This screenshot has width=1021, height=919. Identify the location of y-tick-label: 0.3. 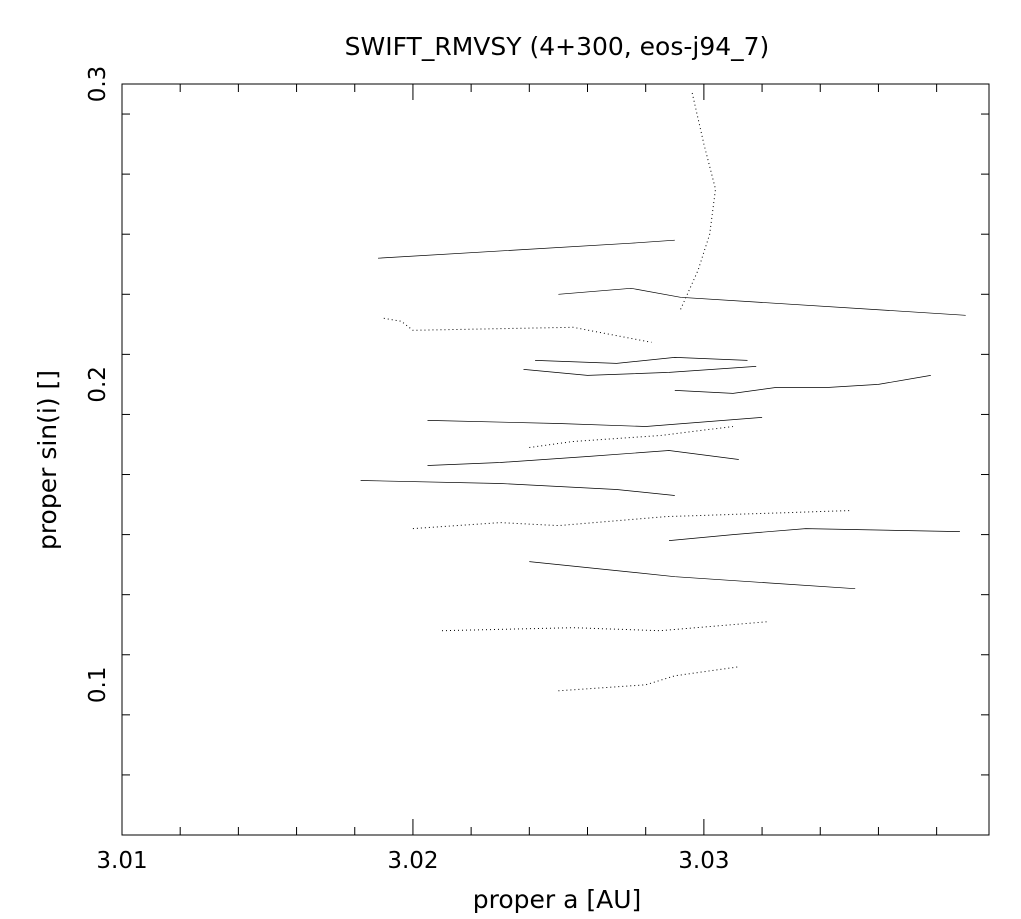
(98, 84).